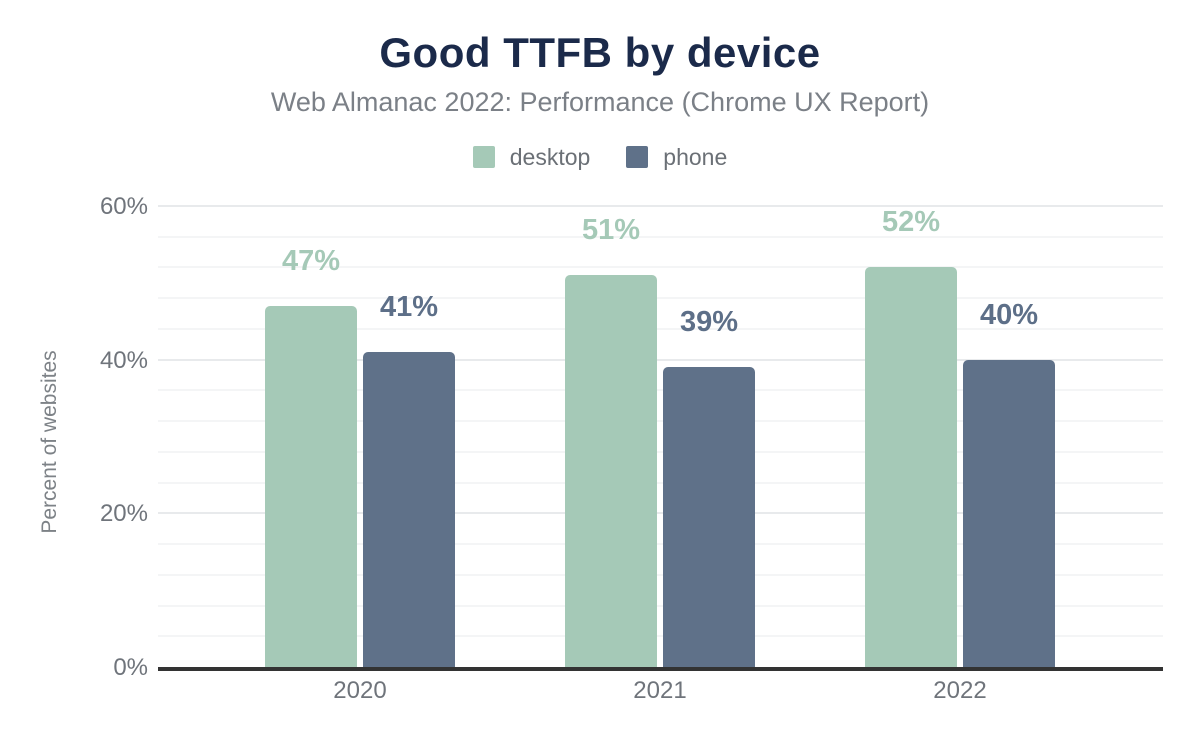  I want to click on legend-item-phone: phone, so click(676, 157).